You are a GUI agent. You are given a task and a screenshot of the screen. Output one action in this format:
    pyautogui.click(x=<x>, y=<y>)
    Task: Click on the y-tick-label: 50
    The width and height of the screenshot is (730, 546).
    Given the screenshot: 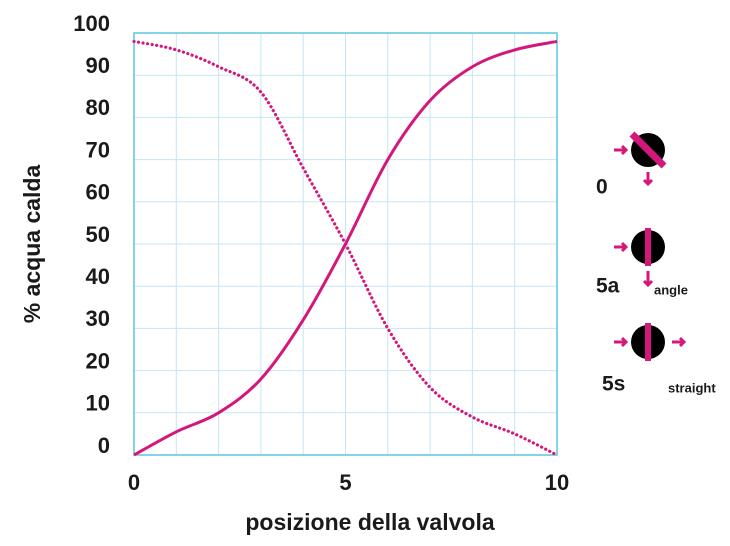 What is the action you would take?
    pyautogui.click(x=98, y=234)
    